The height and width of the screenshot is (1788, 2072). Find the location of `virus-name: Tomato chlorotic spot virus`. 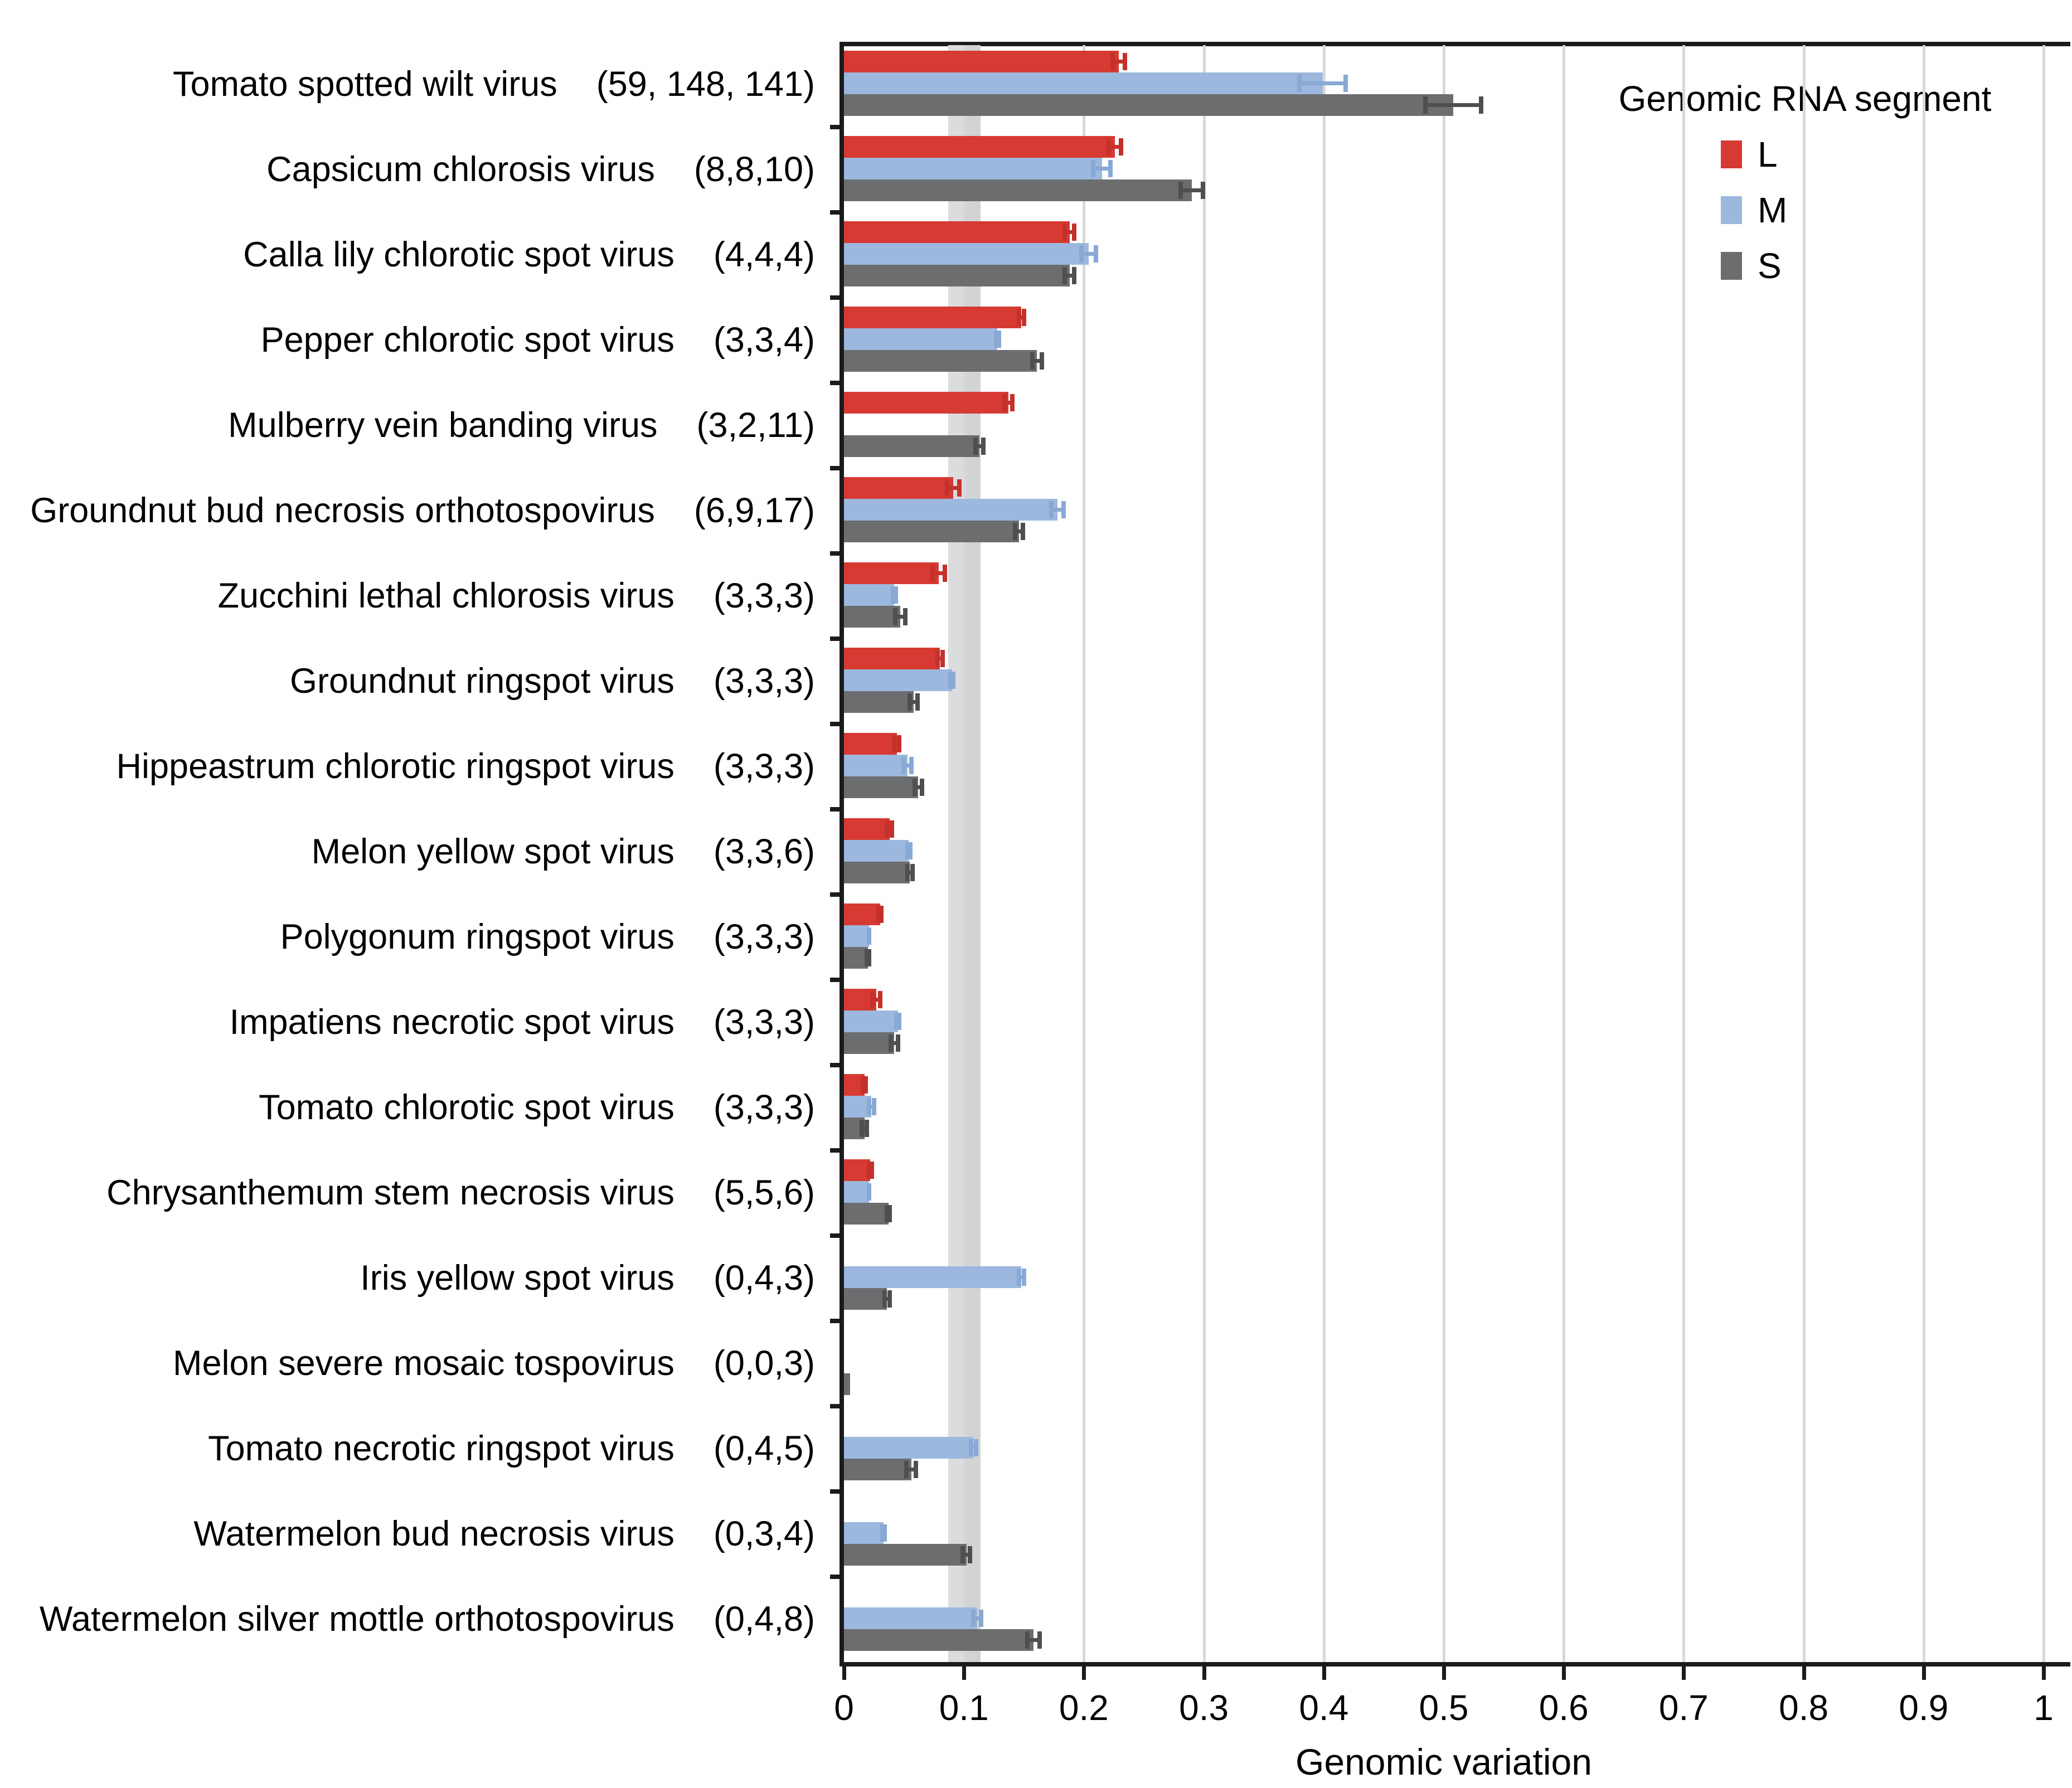

virus-name: Tomato chlorotic spot virus is located at coordinates (467, 1107).